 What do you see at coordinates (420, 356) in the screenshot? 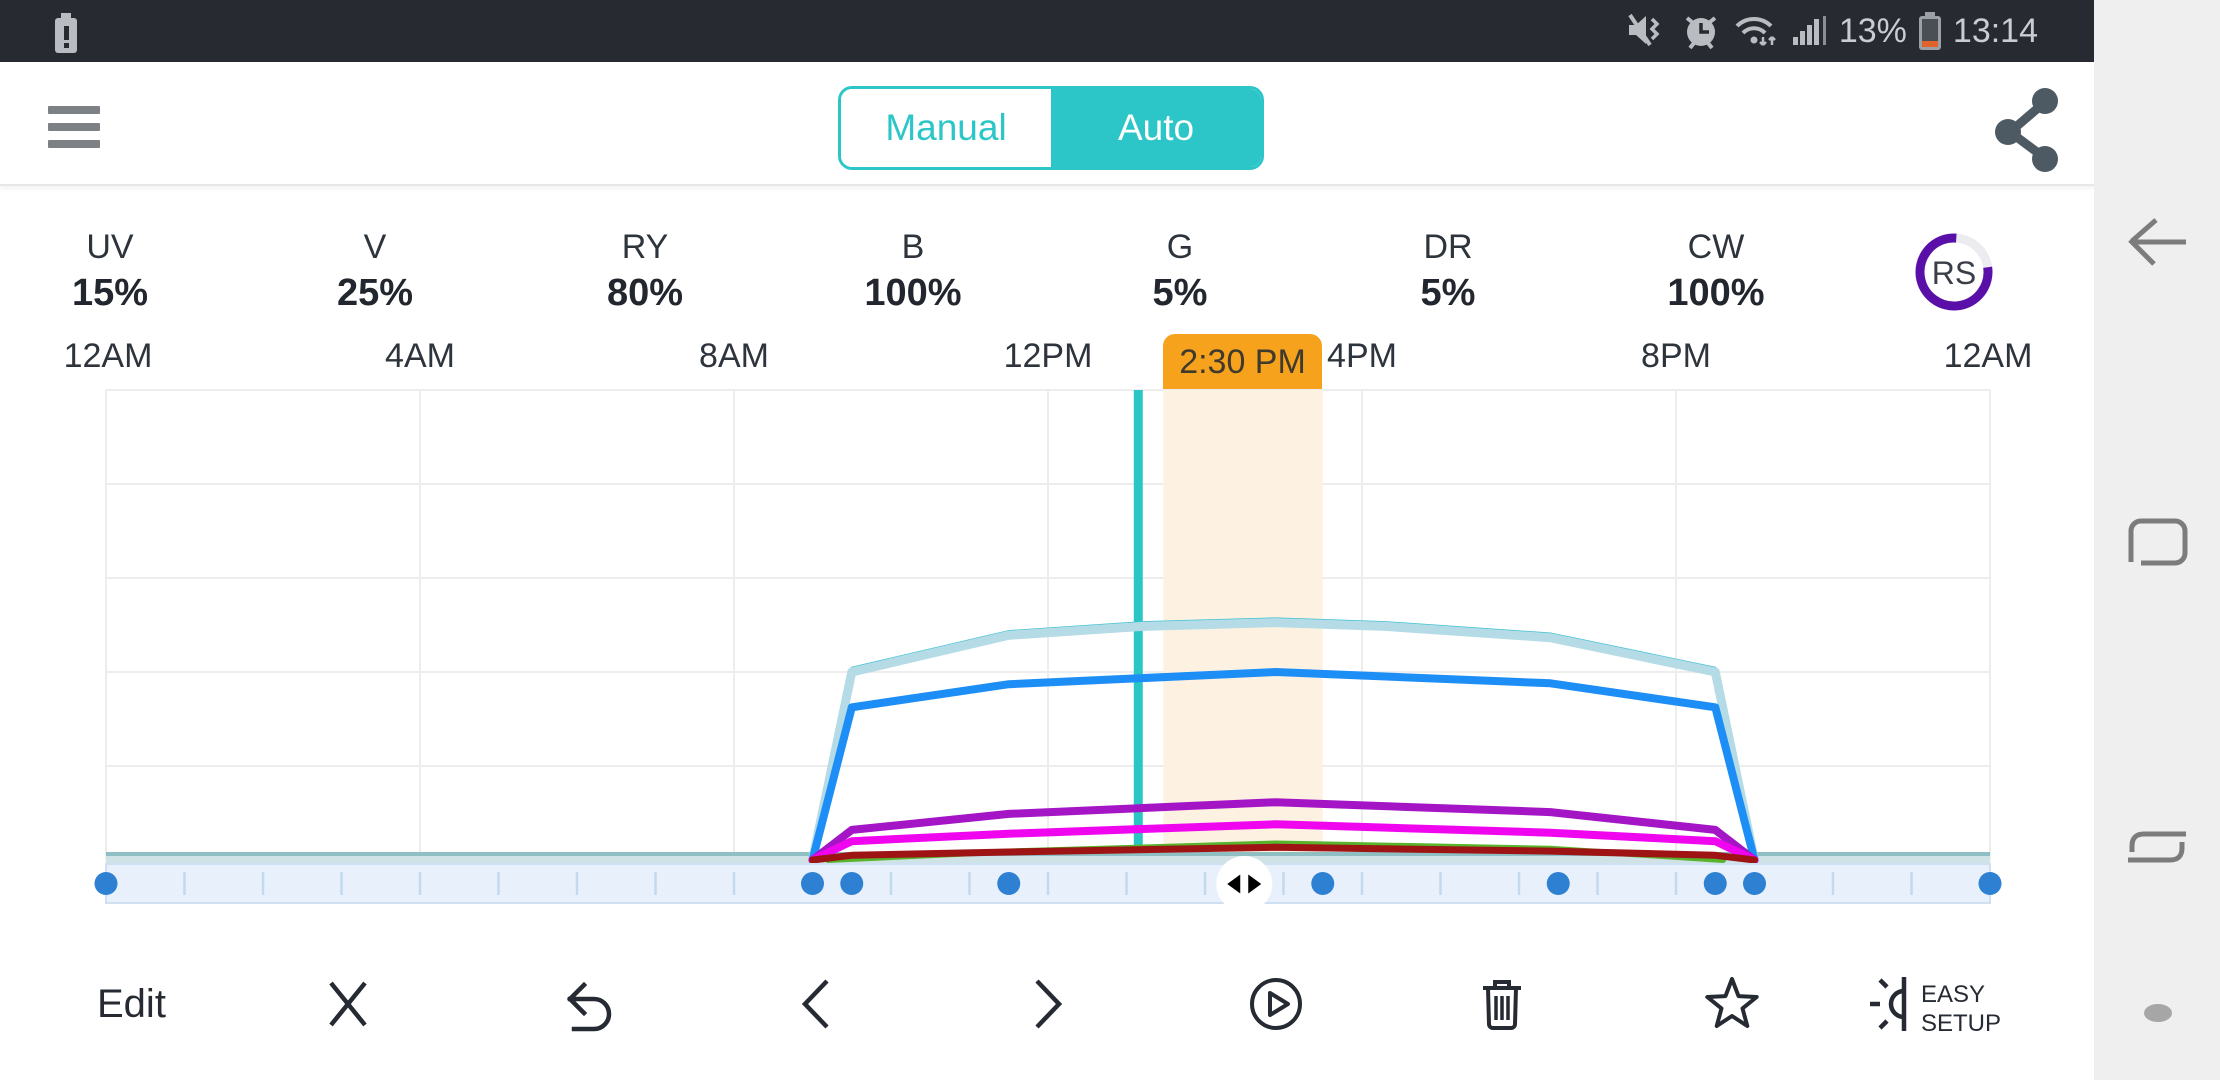
I see `time-label-4am: 4AM` at bounding box center [420, 356].